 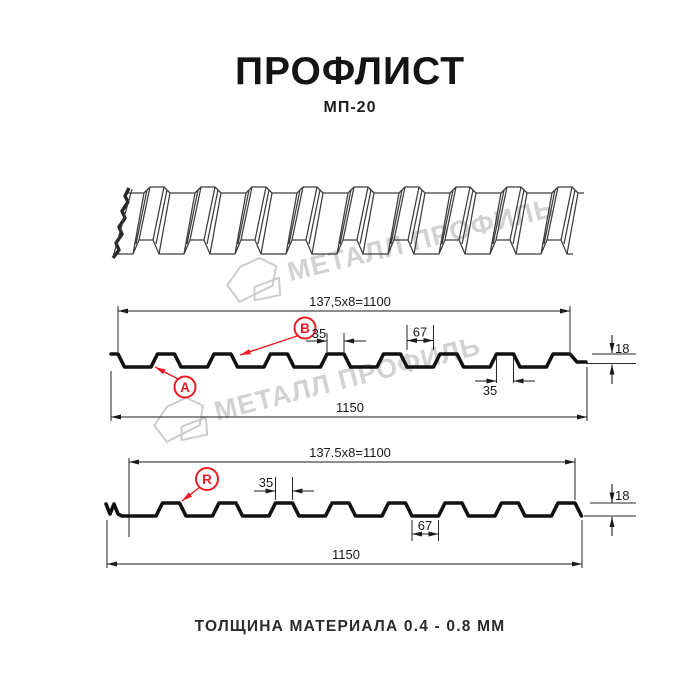 What do you see at coordinates (505, 378) in the screenshot?
I see `dim-rib-bottom-width: 35` at bounding box center [505, 378].